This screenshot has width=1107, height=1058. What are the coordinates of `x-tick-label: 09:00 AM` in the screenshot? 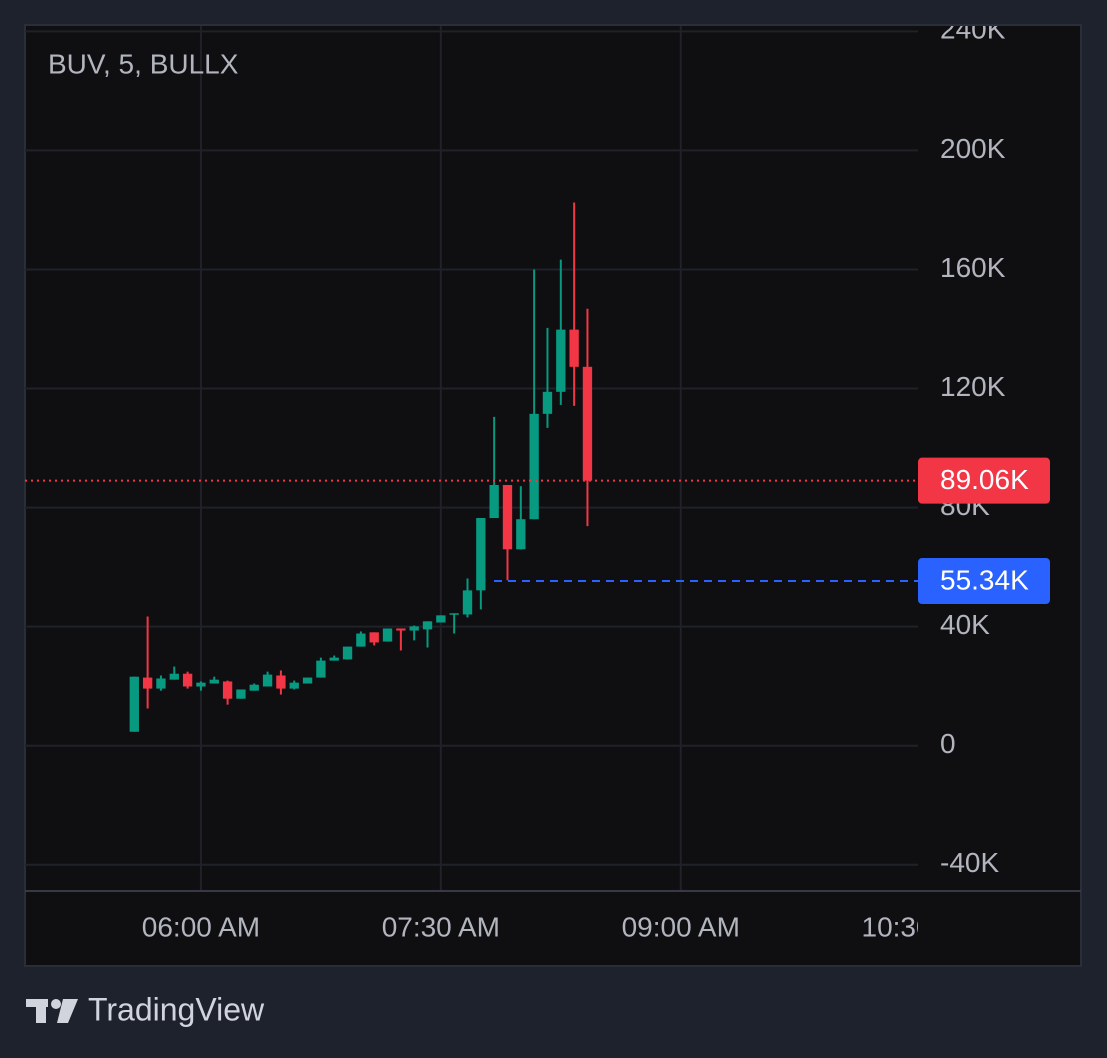 It's located at (681, 926).